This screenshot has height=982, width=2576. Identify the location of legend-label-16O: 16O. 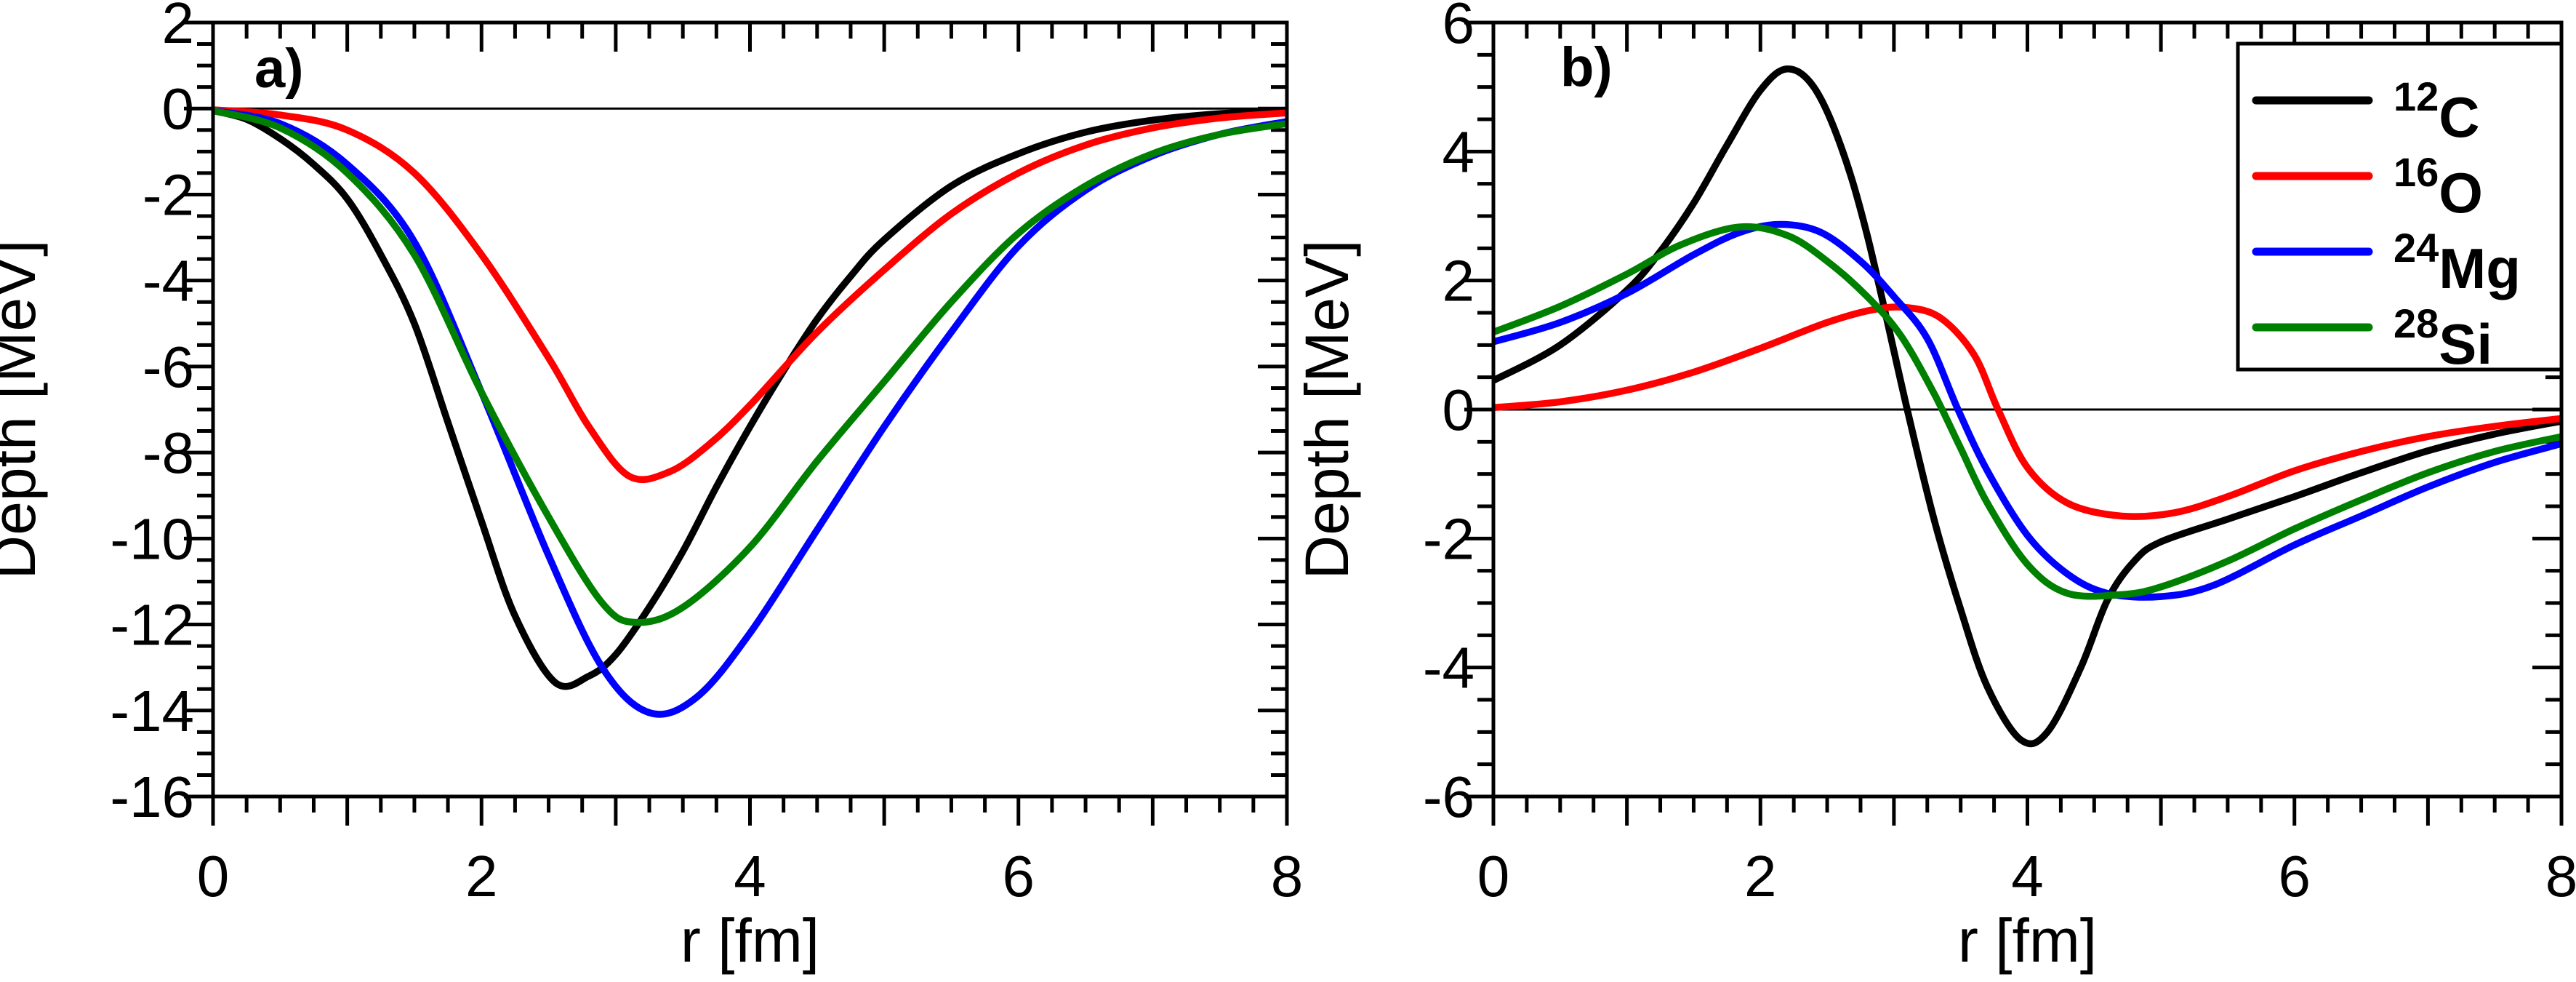
(2438, 187).